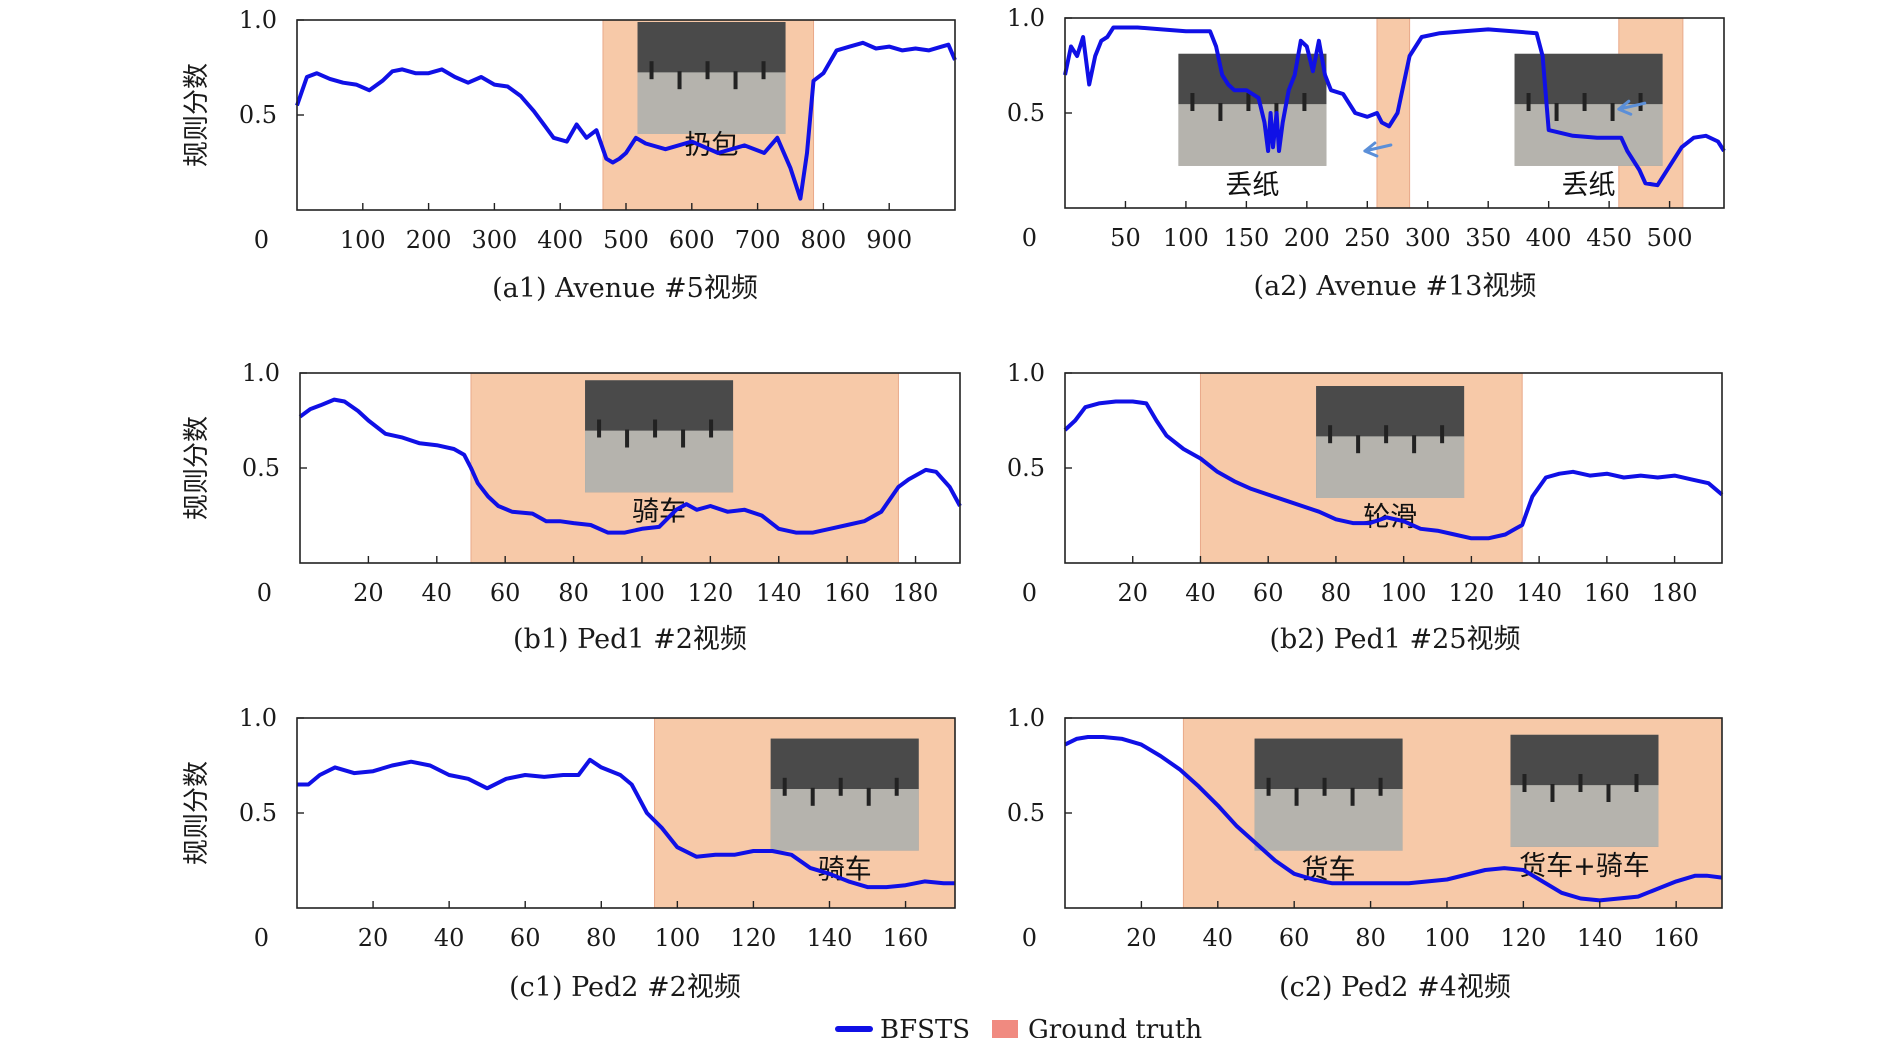 The image size is (1890, 1038). Describe the element at coordinates (1609, 238) in the screenshot. I see `x-tick-label: 450` at that location.